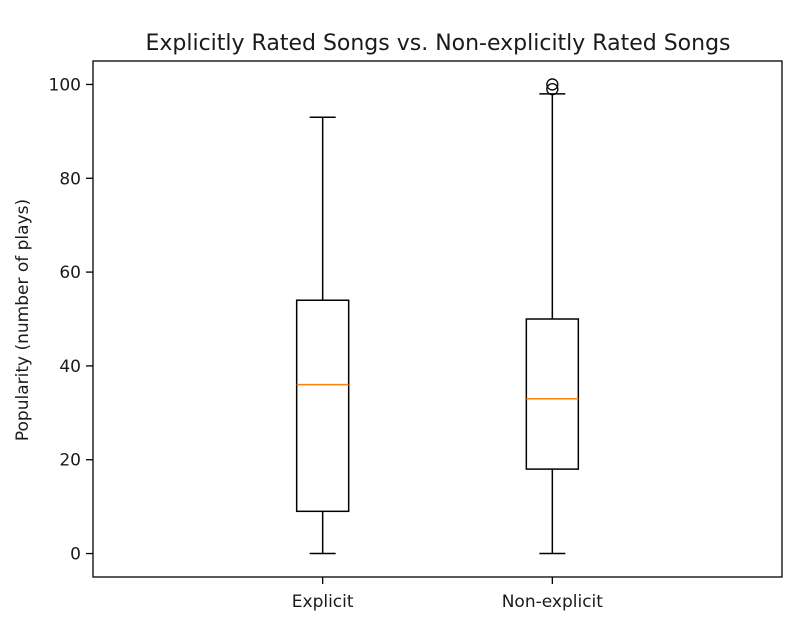  What do you see at coordinates (23, 320) in the screenshot?
I see `y-axis-label: Popularity (number of plays)` at bounding box center [23, 320].